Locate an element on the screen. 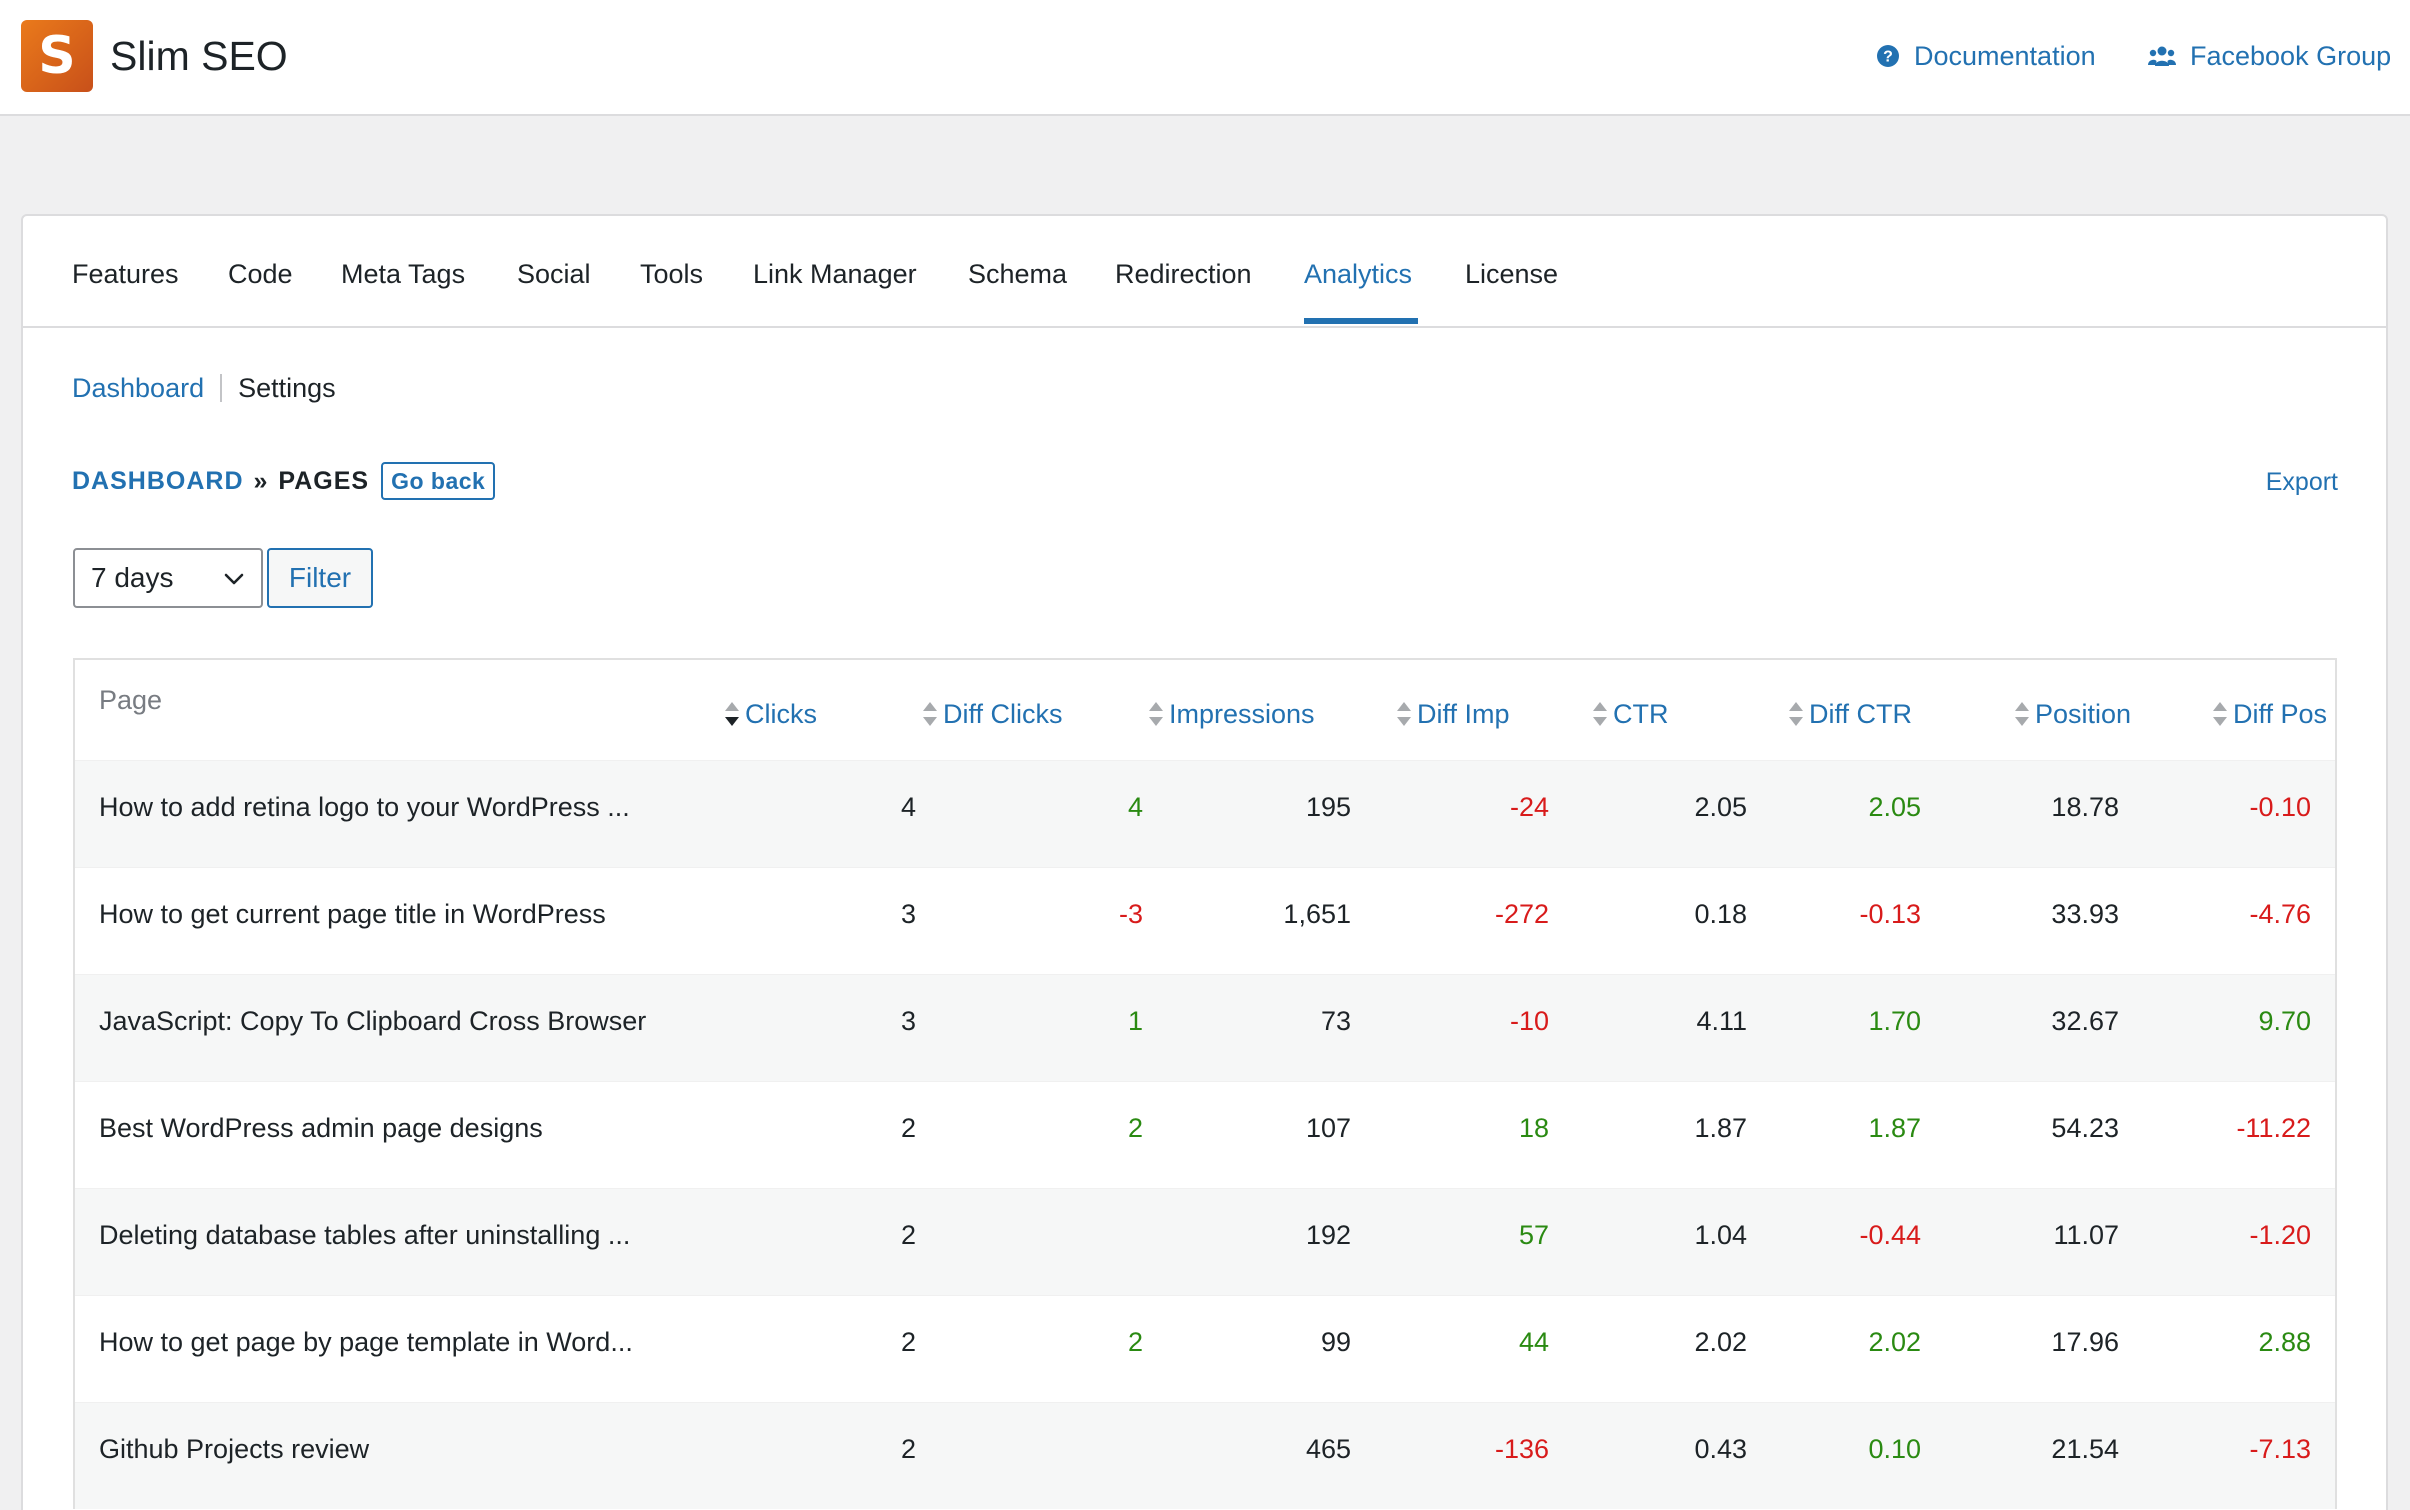 The width and height of the screenshot is (2410, 1510). app-title: Slim SEO is located at coordinates (199, 56).